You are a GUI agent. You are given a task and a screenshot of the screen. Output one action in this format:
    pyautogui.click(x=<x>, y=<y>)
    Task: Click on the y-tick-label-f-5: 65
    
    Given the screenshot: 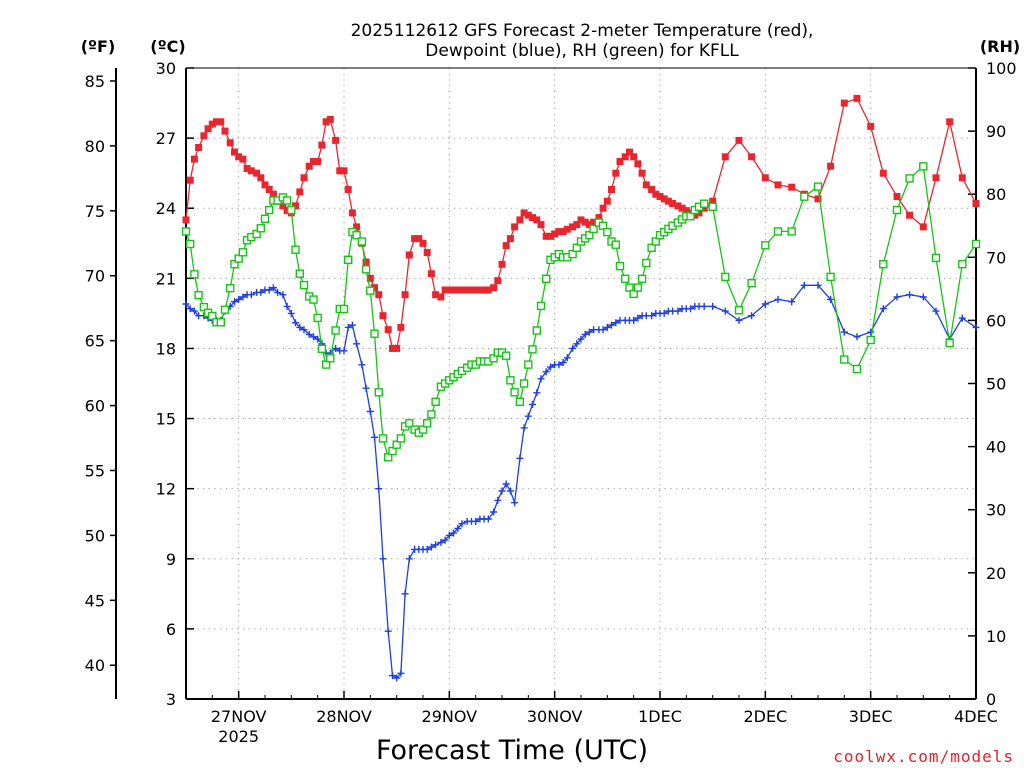 What is the action you would take?
    pyautogui.click(x=95, y=341)
    